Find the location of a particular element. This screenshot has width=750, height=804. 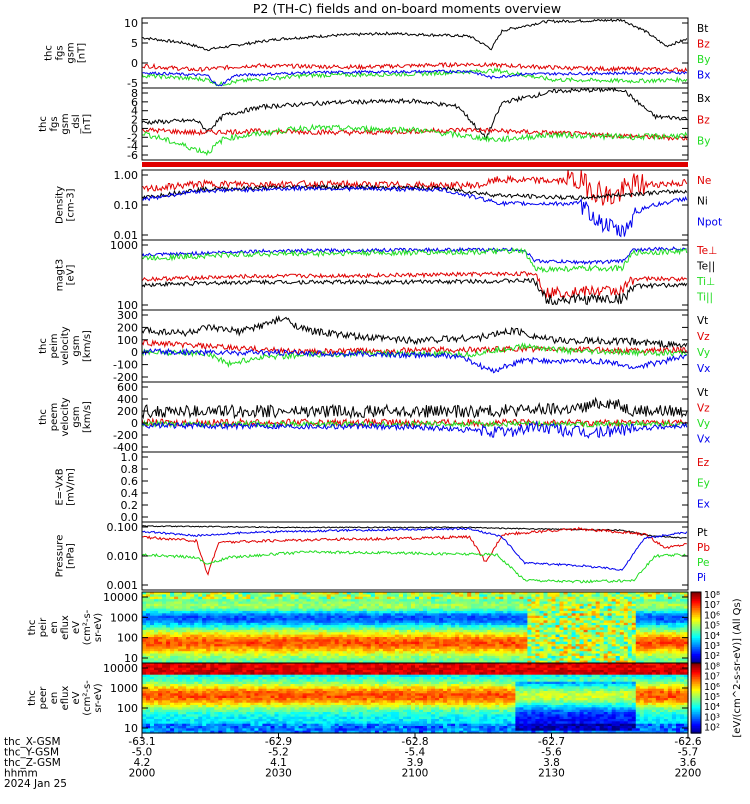

legend-ti-label: Ti|| is located at coordinates (704, 298).